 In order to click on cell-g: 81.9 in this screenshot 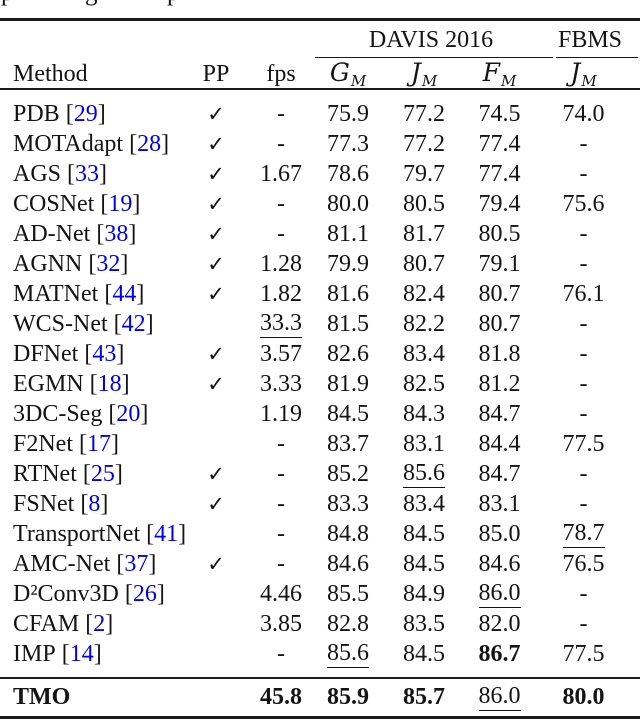, I will do `click(348, 384)`.